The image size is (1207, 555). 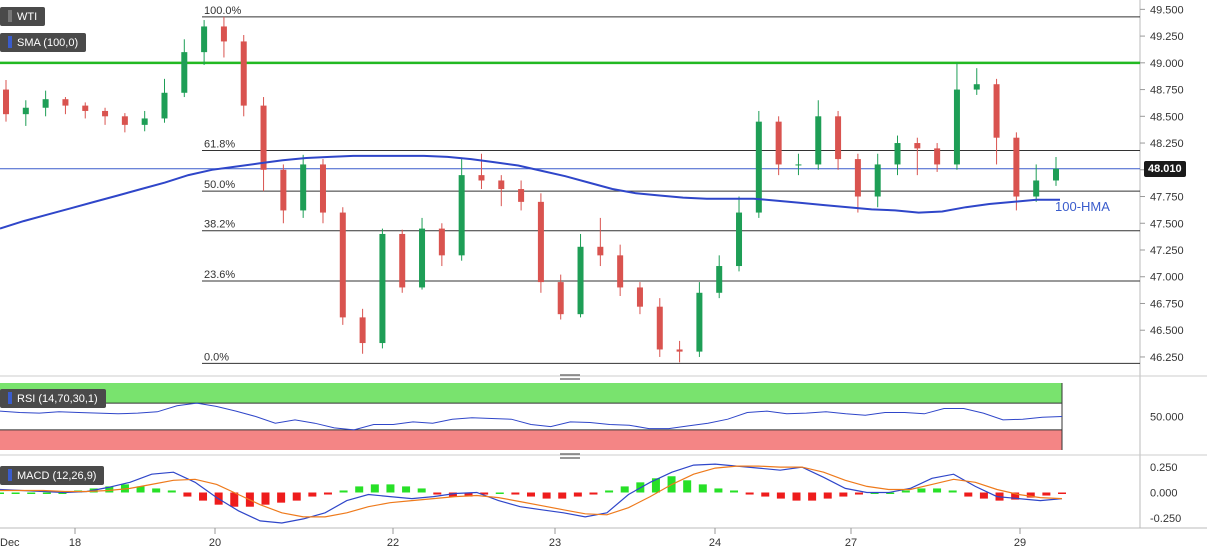 What do you see at coordinates (1165, 519) in the screenshot?
I see `macd-tick-label: -0.250` at bounding box center [1165, 519].